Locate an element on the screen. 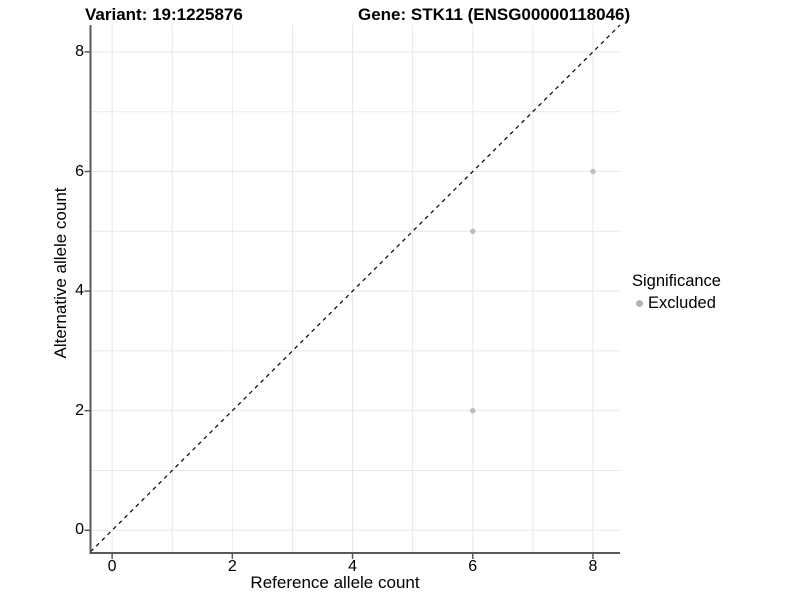  legend-entry-excluded: Excluded is located at coordinates (676, 303).